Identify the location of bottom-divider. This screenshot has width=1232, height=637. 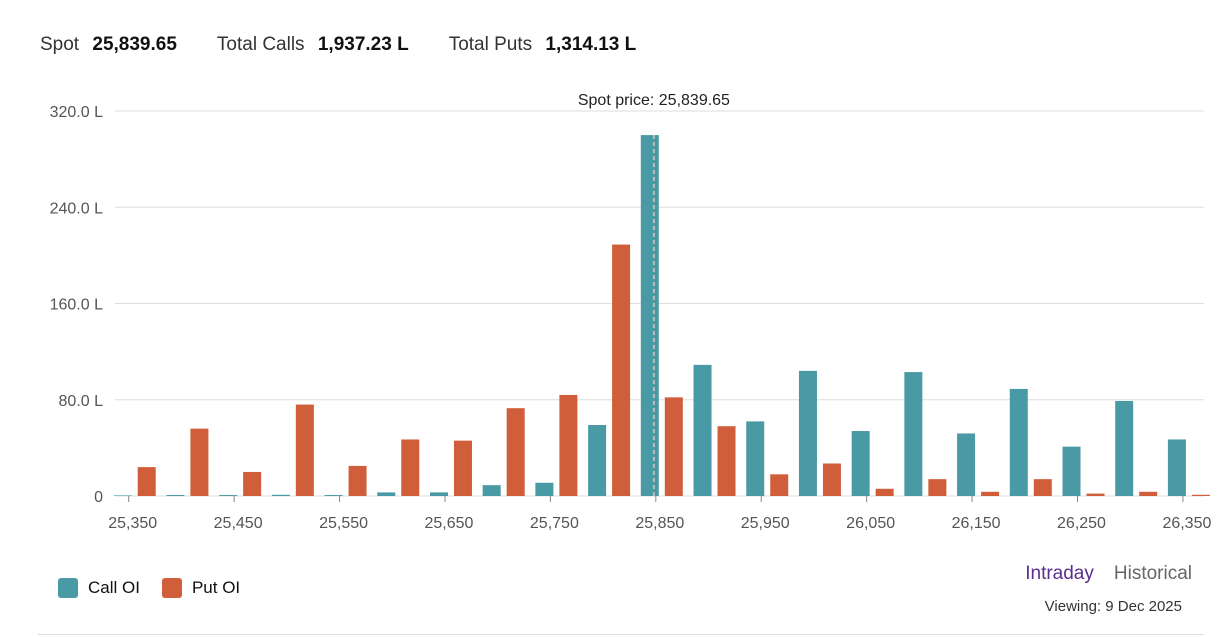
(621, 634).